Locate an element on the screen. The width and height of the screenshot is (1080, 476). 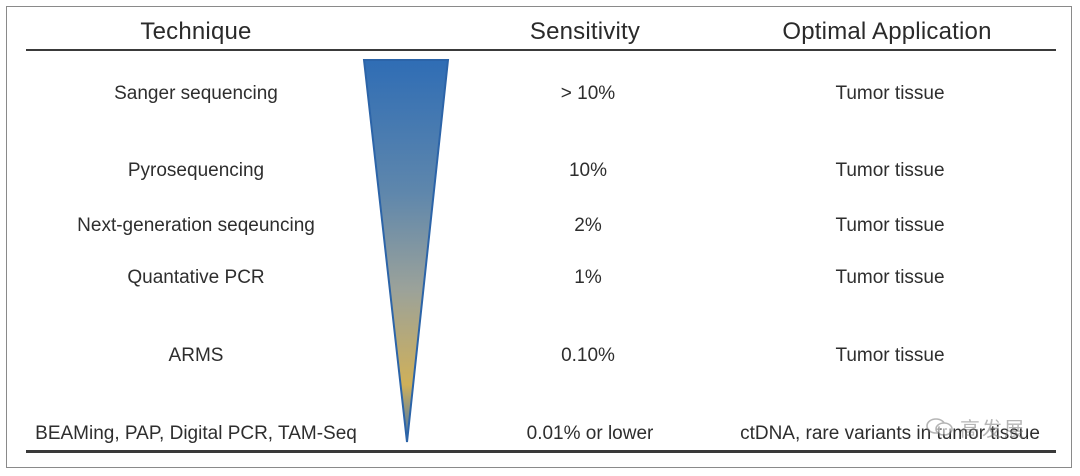
technique-cell: Quantative PCR is located at coordinates (196, 277).